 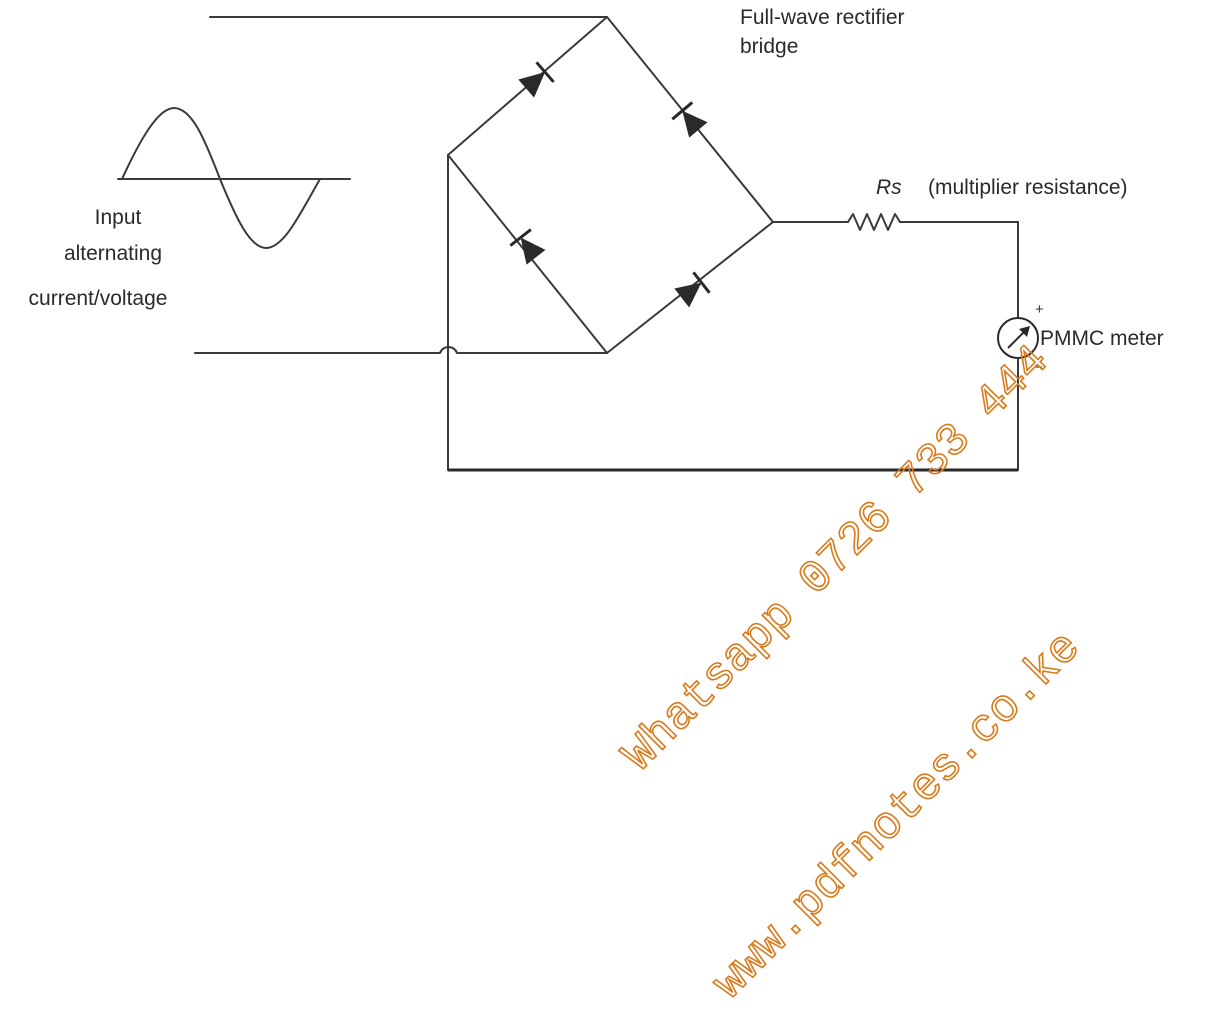 What do you see at coordinates (1038, 367) in the screenshot?
I see `meter-minus-sign: −` at bounding box center [1038, 367].